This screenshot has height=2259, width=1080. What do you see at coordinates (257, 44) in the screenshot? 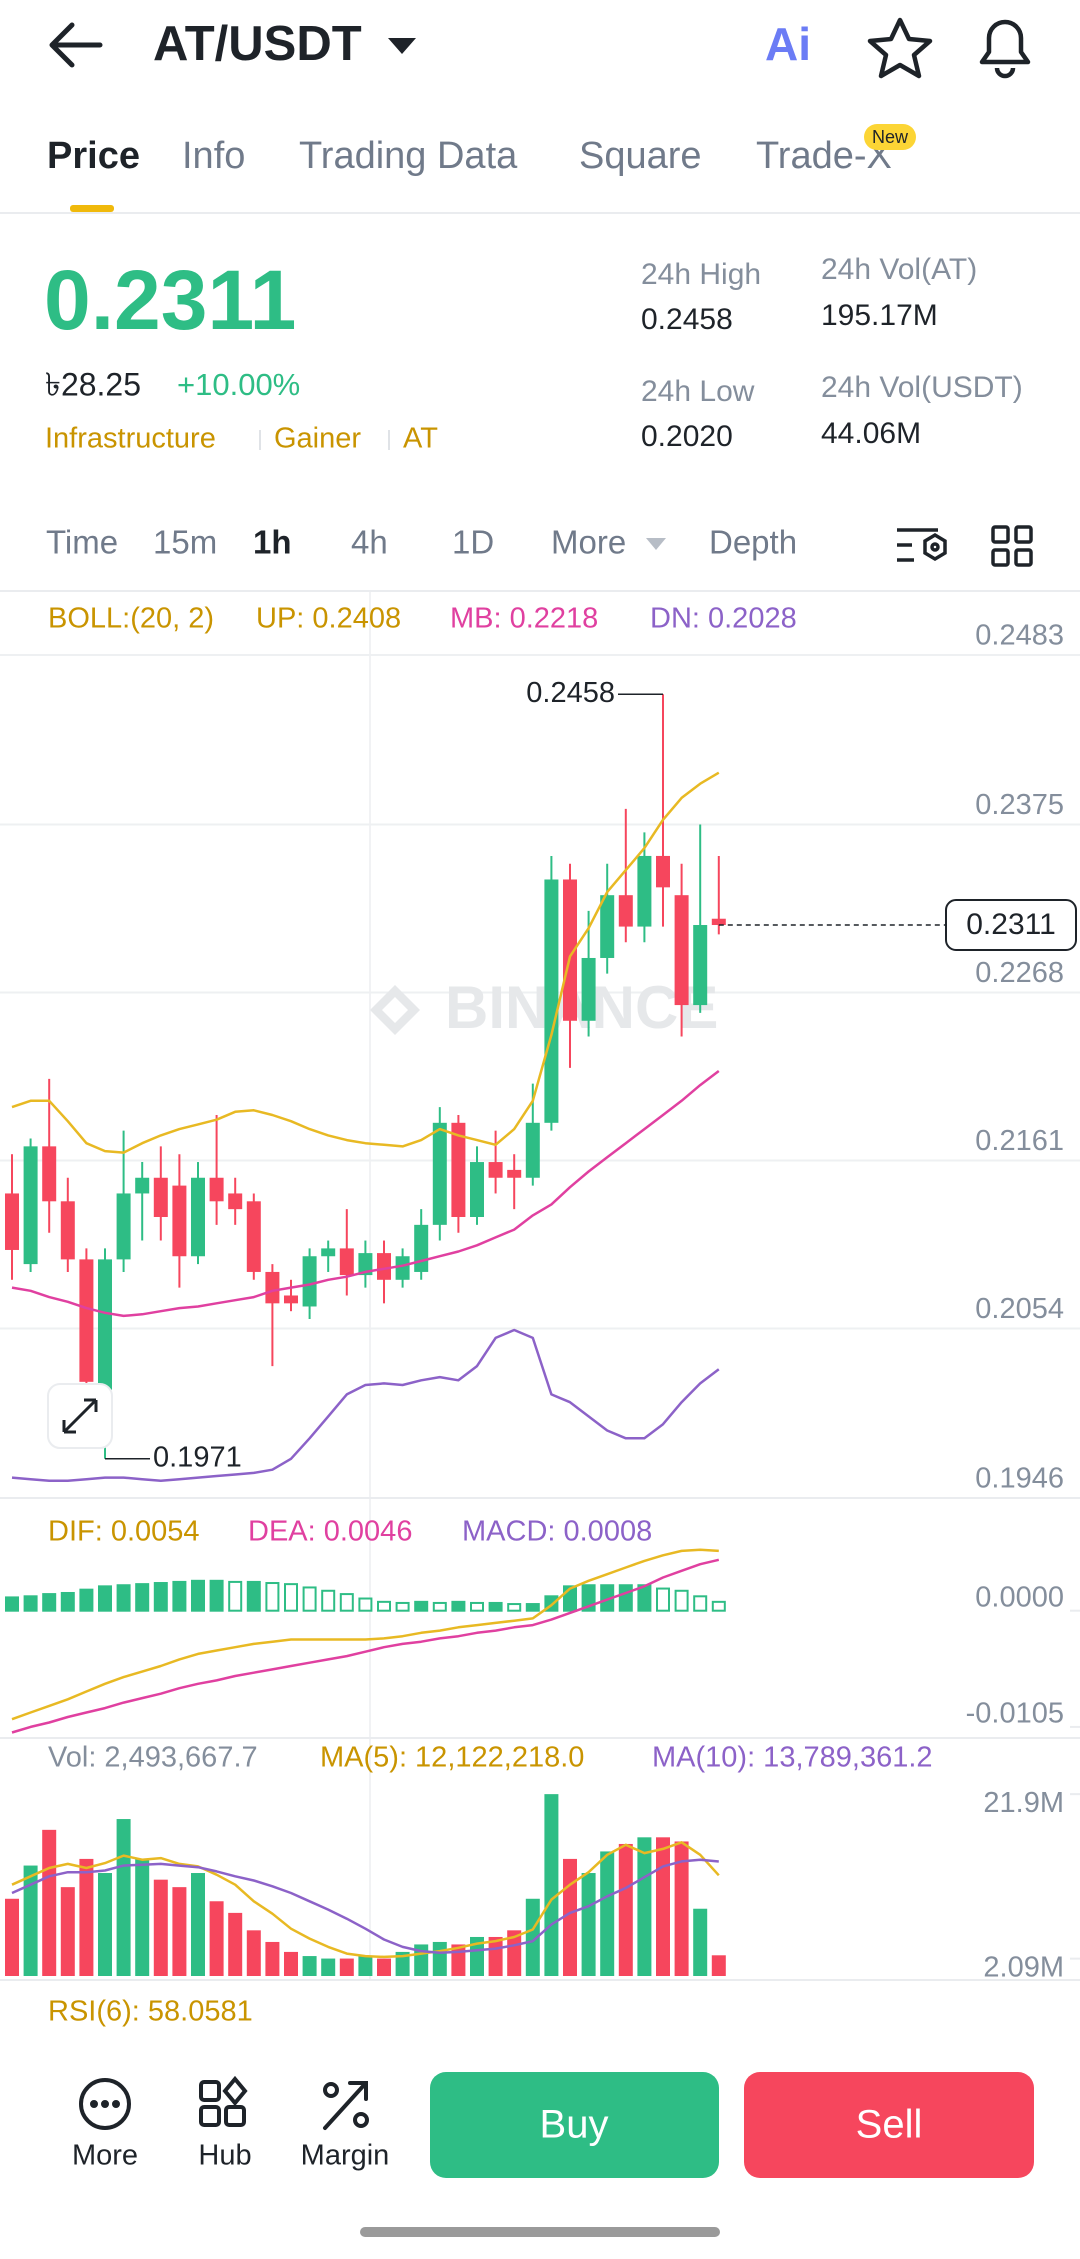
I see `pair-title: AT/USDT` at bounding box center [257, 44].